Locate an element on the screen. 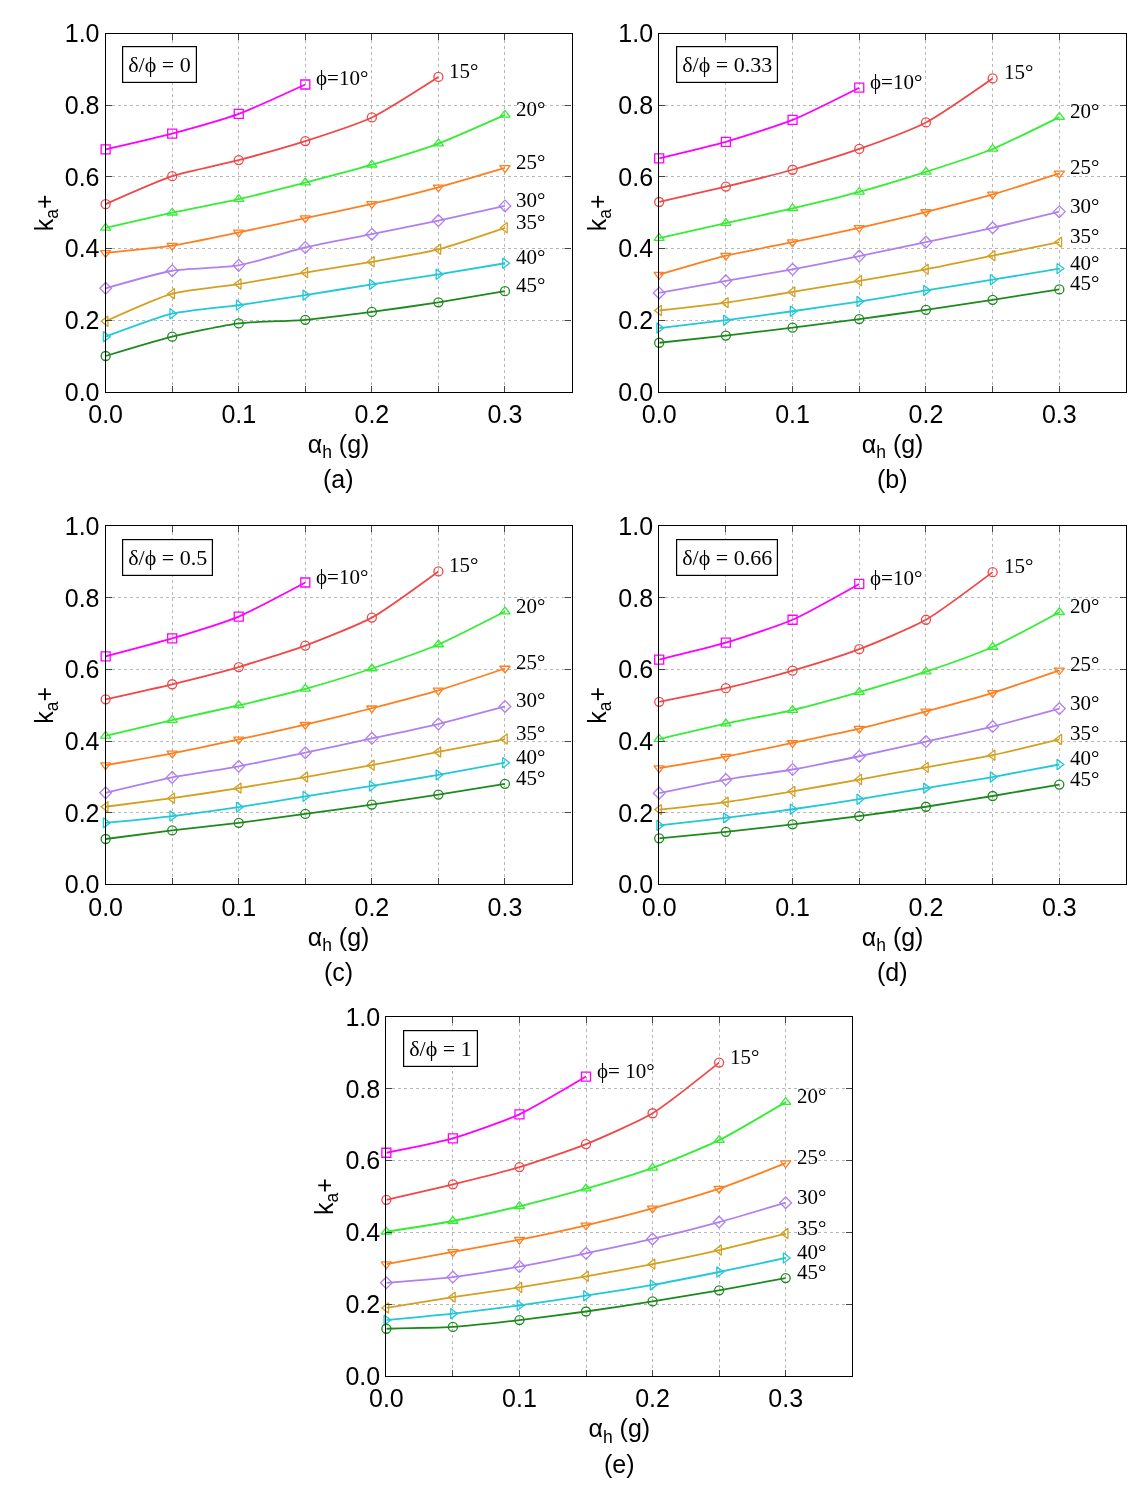 The height and width of the screenshot is (1504, 1128). annotation: δ/ϕ = 0 is located at coordinates (159, 65).